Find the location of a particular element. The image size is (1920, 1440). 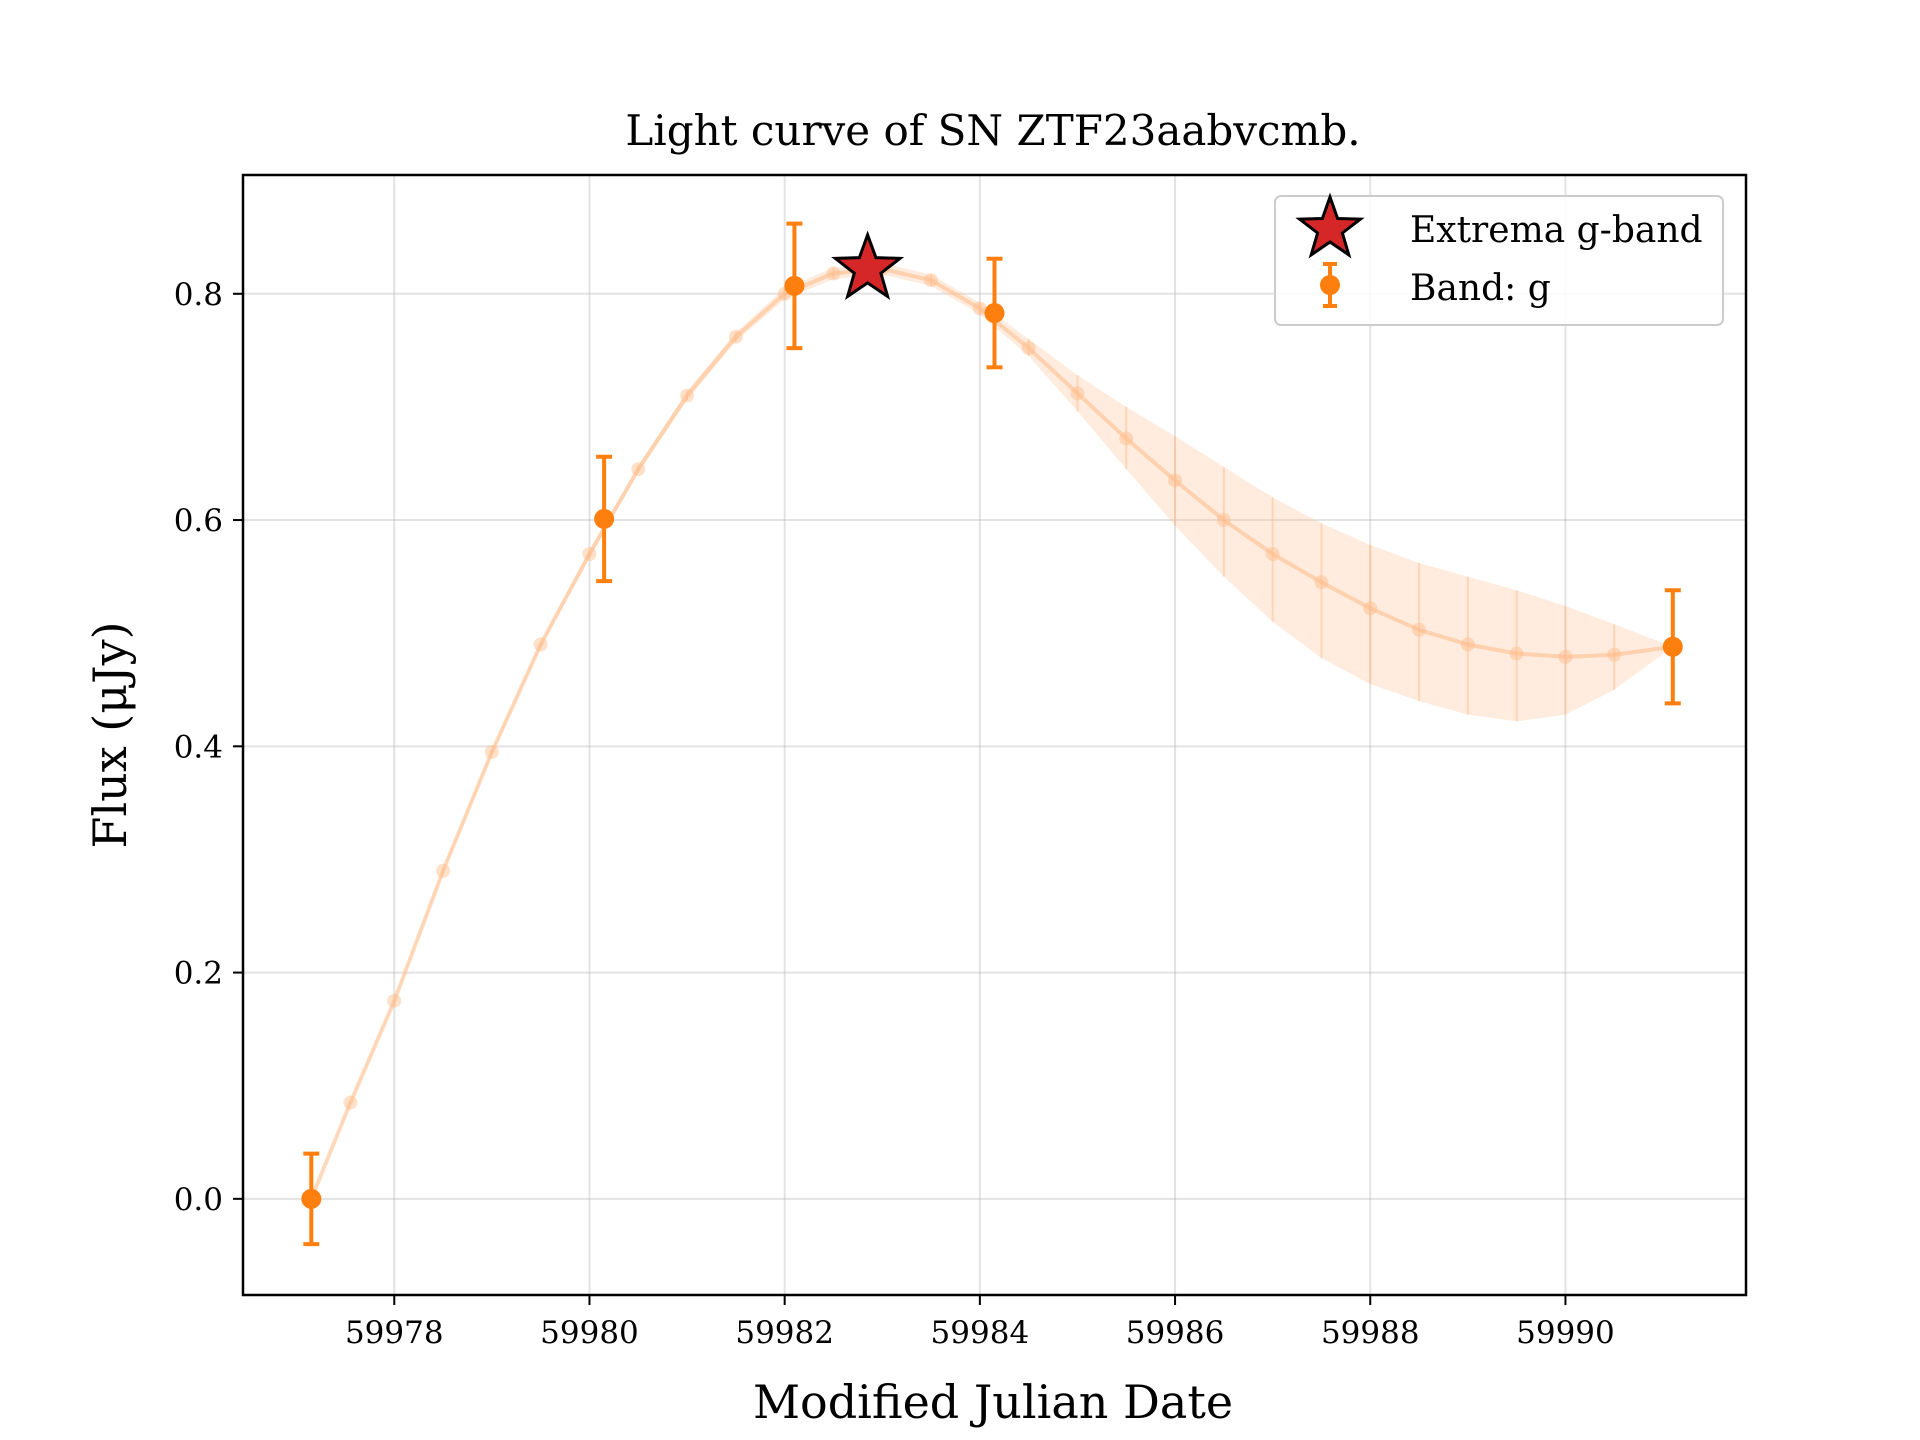

y-tick-label: 0.8 is located at coordinates (198, 295).